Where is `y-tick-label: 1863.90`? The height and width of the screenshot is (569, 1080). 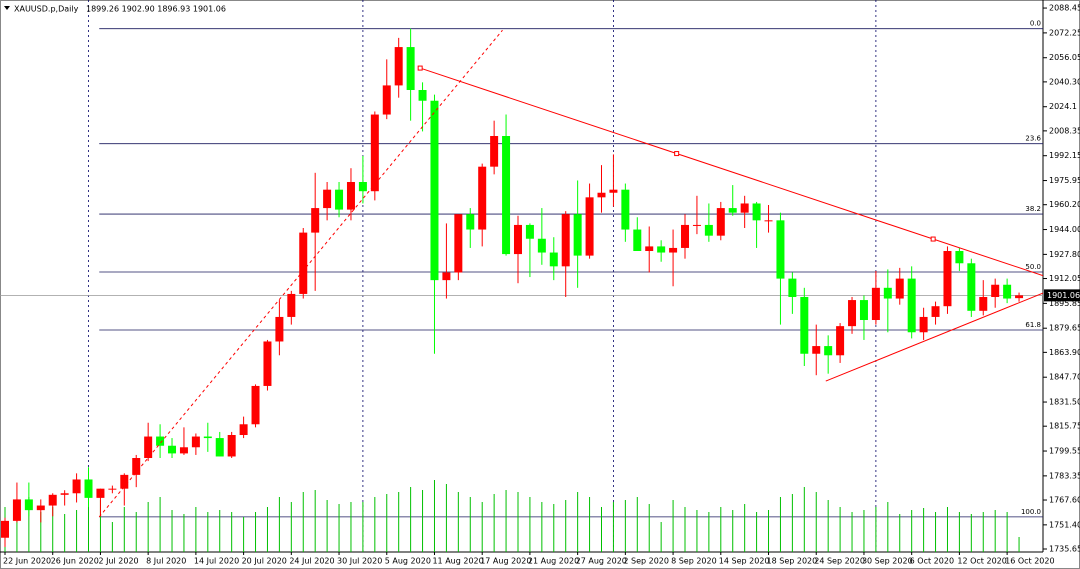
y-tick-label: 1863.90 is located at coordinates (1064, 352).